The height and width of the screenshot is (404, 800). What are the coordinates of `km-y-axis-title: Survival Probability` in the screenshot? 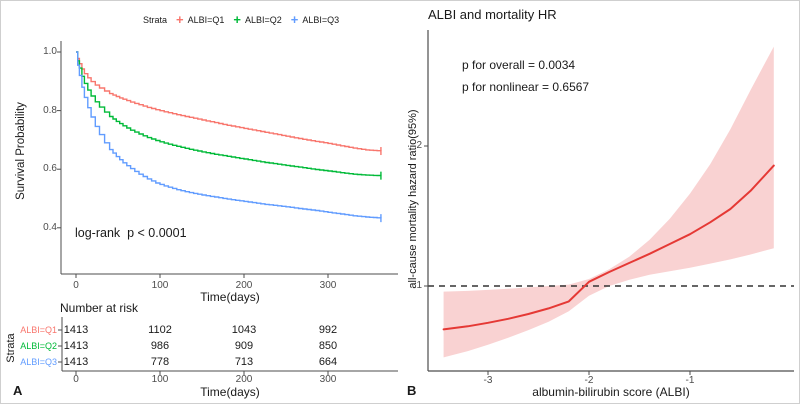 It's located at (21, 151).